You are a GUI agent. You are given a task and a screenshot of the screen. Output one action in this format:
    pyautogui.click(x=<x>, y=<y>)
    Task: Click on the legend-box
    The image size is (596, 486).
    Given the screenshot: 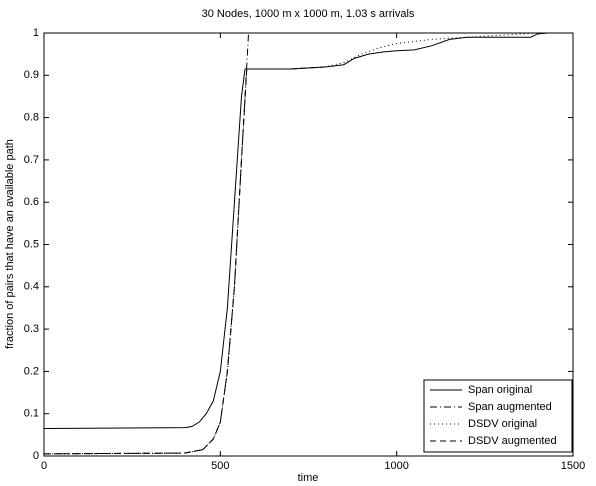 What is the action you would take?
    pyautogui.click(x=498, y=416)
    